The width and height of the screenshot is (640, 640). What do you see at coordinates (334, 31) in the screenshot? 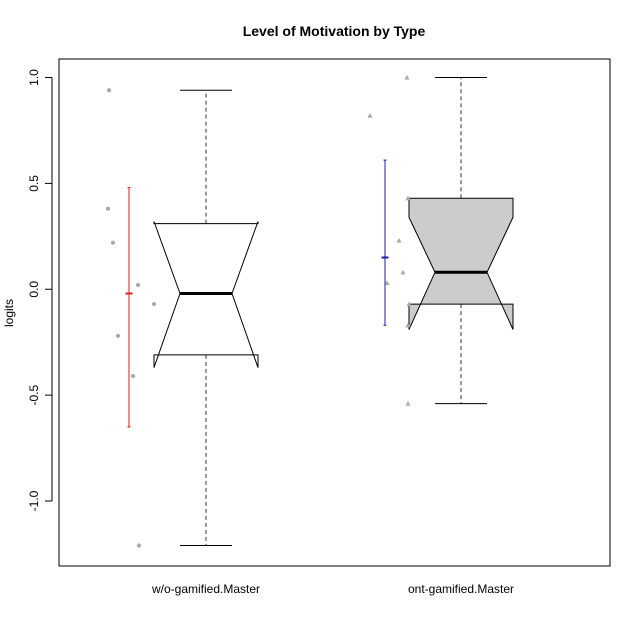
I see `chart-title: Level of Motivation by Type` at bounding box center [334, 31].